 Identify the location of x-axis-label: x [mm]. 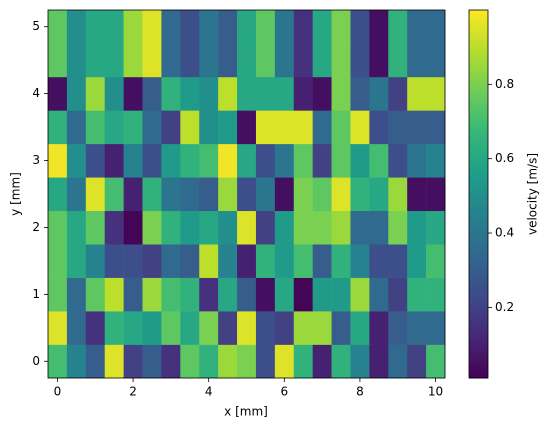
(246, 412).